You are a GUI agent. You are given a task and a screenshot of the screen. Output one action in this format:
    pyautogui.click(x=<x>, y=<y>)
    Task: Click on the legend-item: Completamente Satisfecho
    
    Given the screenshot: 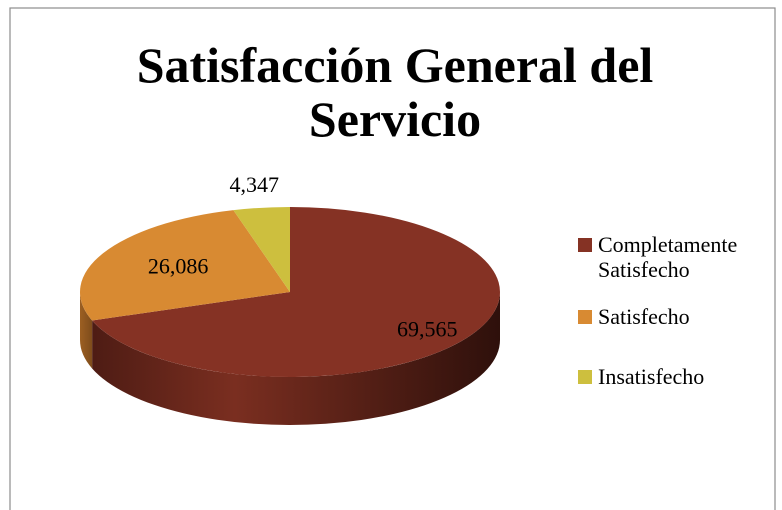 What is the action you would take?
    pyautogui.click(x=675, y=257)
    